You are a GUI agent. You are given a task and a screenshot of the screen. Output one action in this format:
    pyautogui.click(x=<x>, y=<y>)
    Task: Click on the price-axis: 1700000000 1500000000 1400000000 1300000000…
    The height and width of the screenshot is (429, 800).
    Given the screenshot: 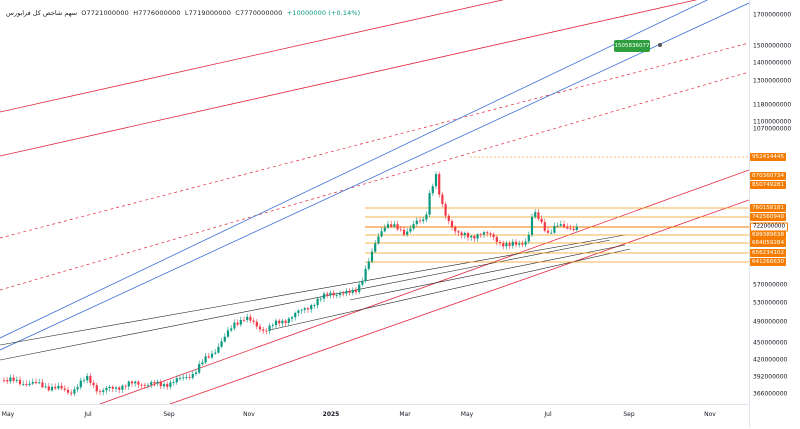 What is the action you would take?
    pyautogui.click(x=774, y=214)
    